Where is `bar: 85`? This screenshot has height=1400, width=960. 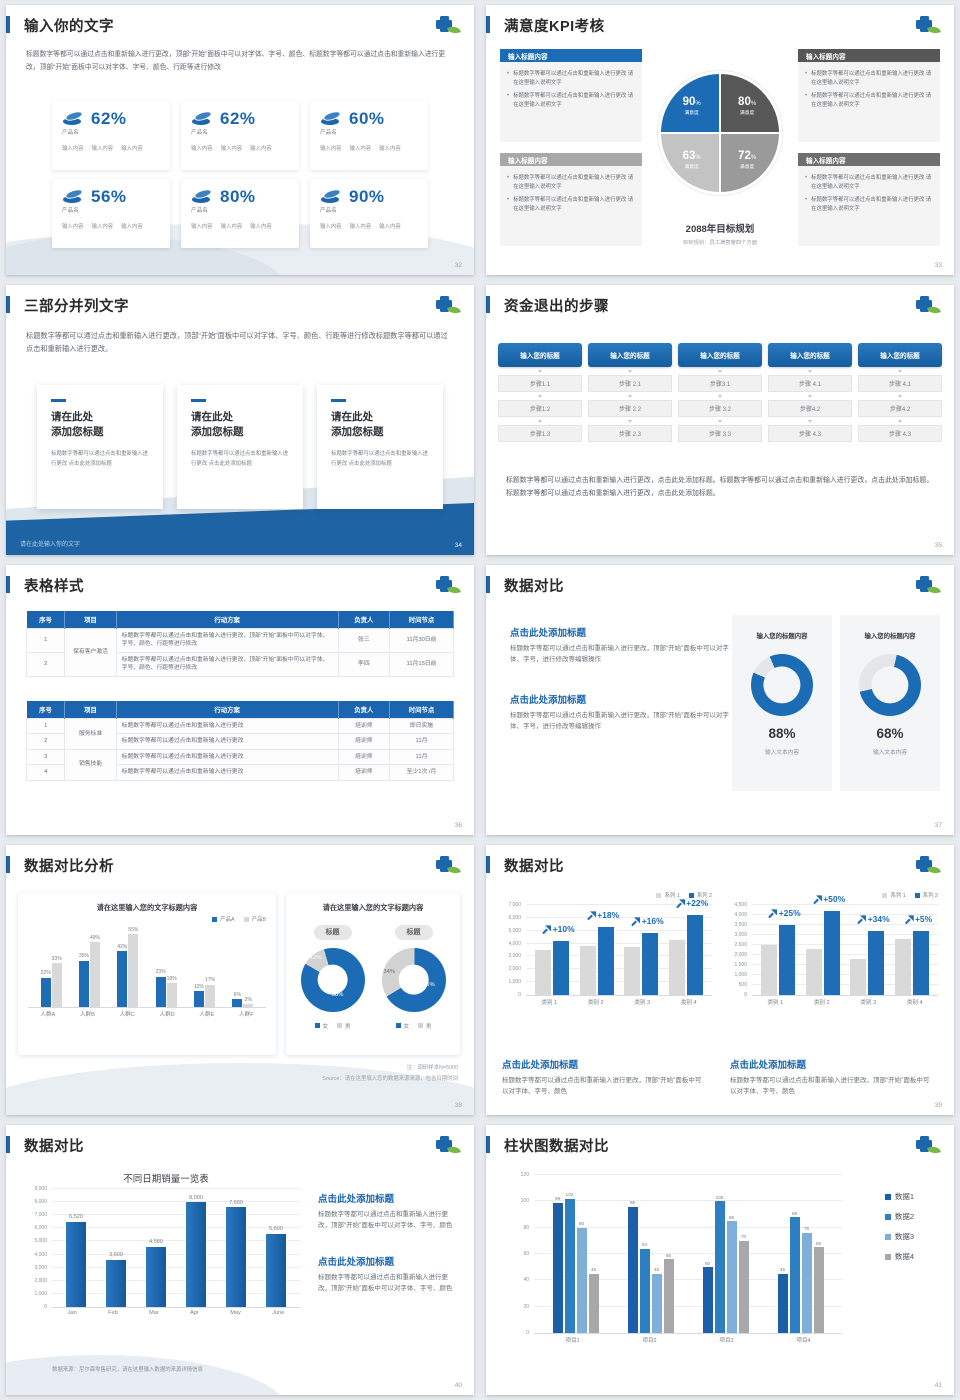
bar: 85 is located at coordinates (731, 1274).